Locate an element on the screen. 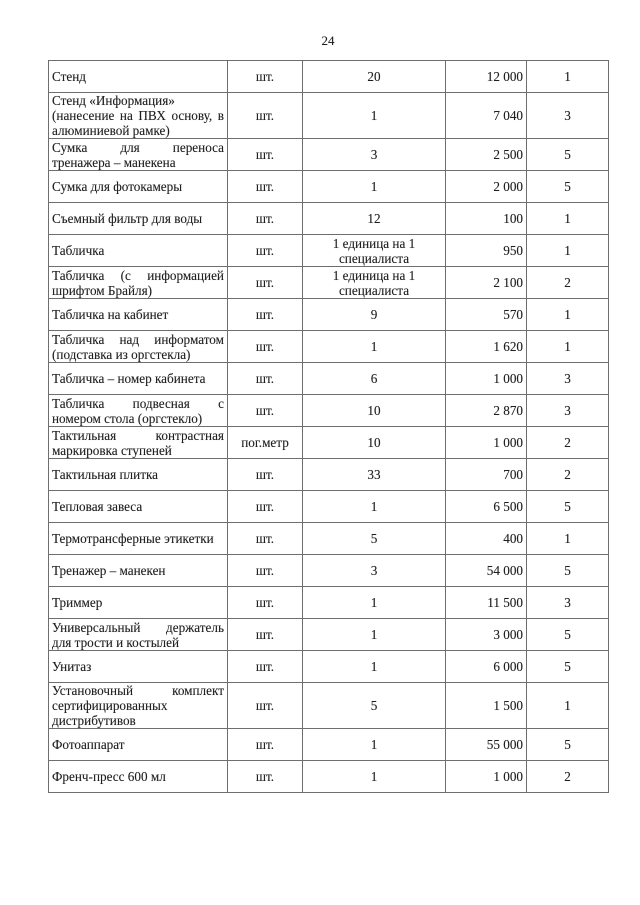 The image size is (640, 905). table-row: Табличка на кабинет шт. 9 570 1 is located at coordinates (328, 314).